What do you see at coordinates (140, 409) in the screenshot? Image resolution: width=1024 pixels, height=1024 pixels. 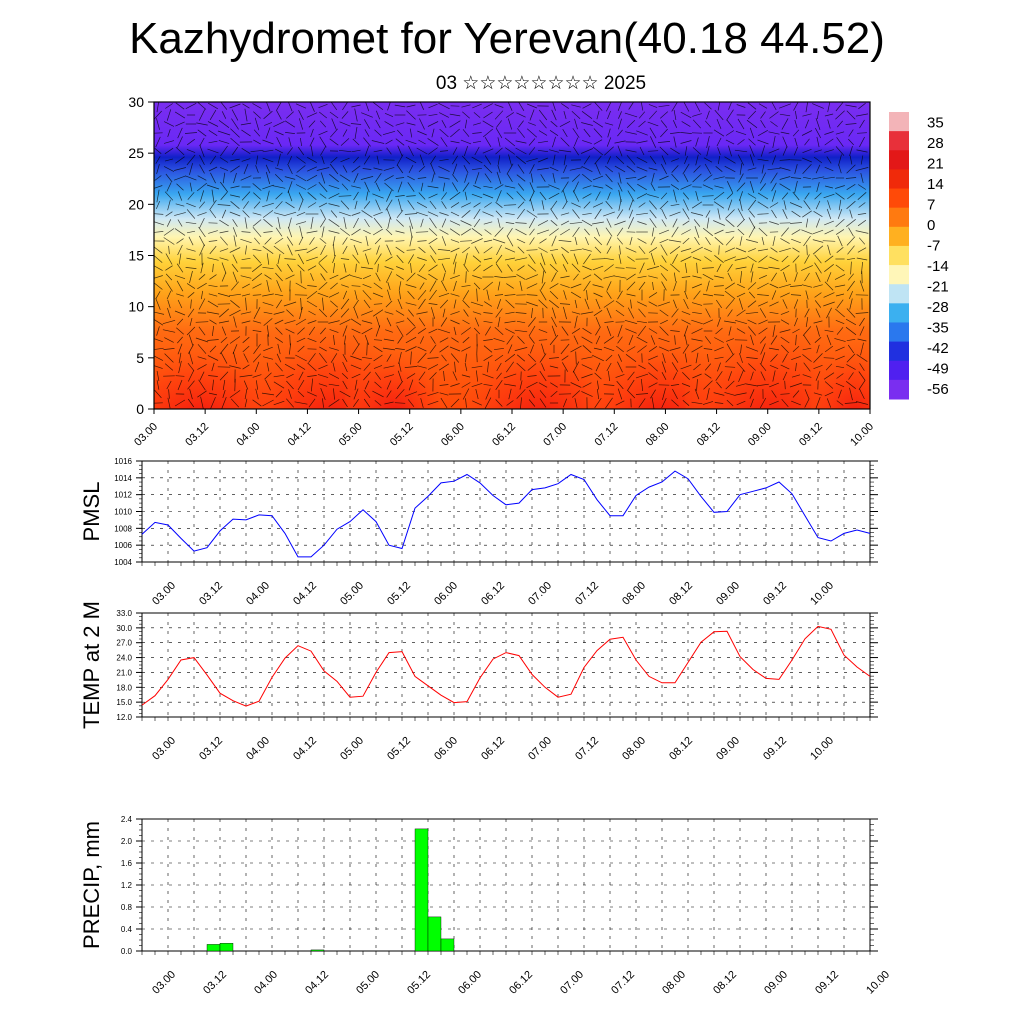 I see `heatmap-y-tick-label: 0` at bounding box center [140, 409].